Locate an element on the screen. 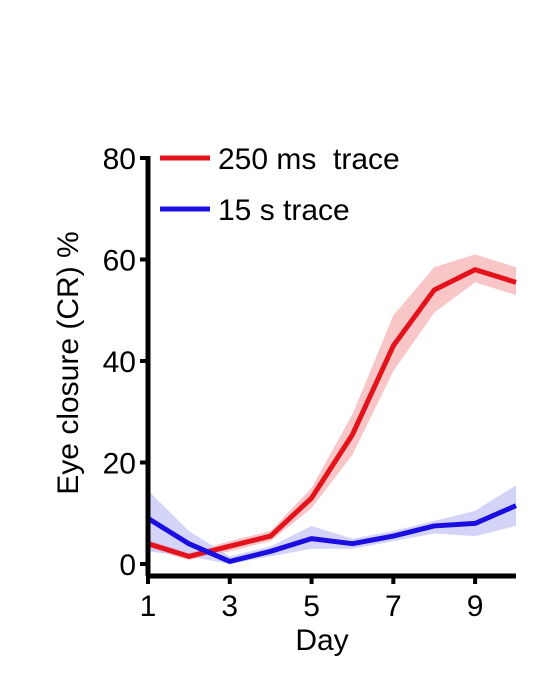 Image resolution: width=547 pixels, height=678 pixels. x-tick-label: 9 is located at coordinates (475, 606).